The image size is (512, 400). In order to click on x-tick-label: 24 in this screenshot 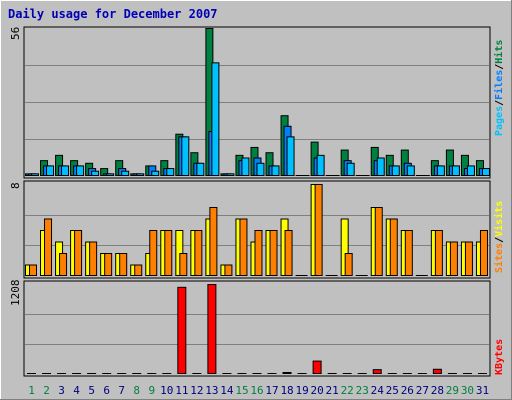, I will do `click(378, 390)`.